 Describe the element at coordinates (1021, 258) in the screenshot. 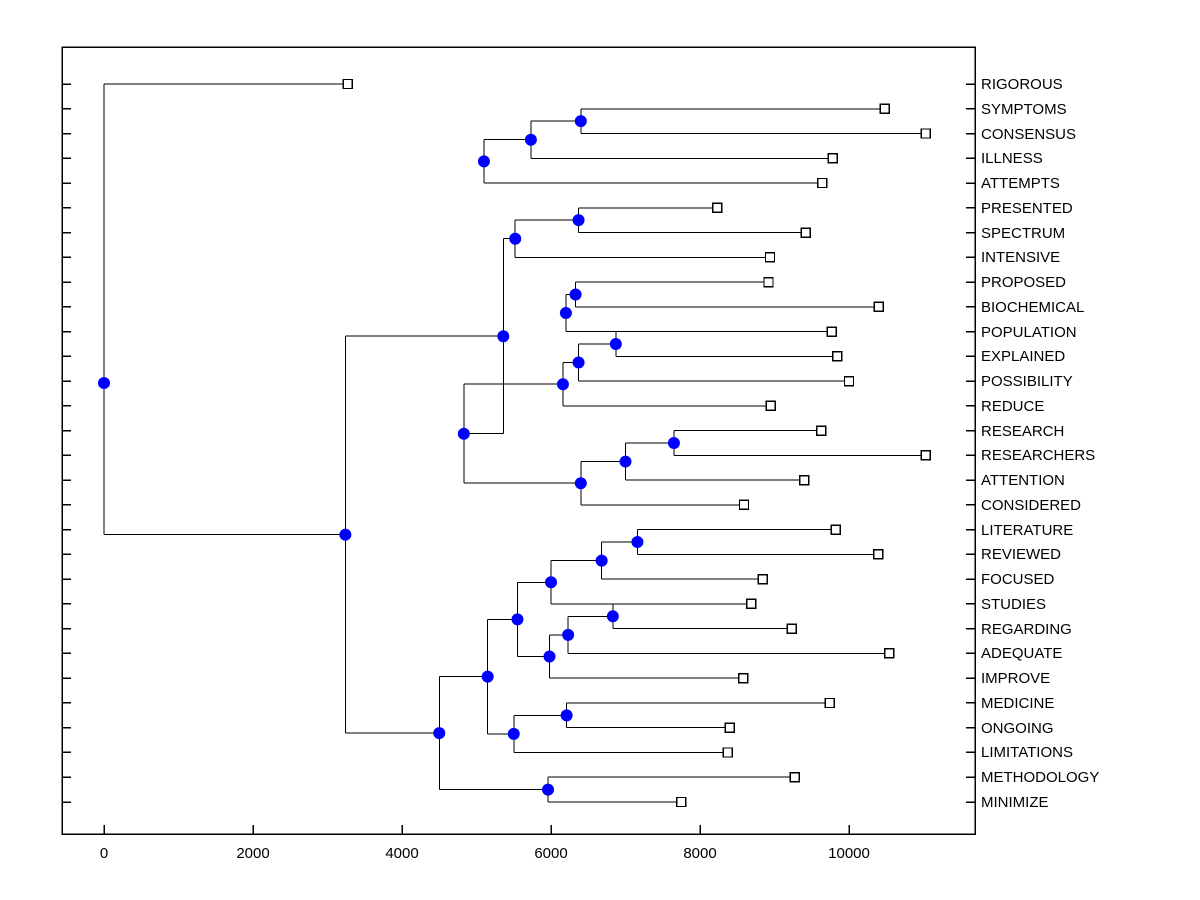

I see `leaf-label: INTENSIVE` at that location.